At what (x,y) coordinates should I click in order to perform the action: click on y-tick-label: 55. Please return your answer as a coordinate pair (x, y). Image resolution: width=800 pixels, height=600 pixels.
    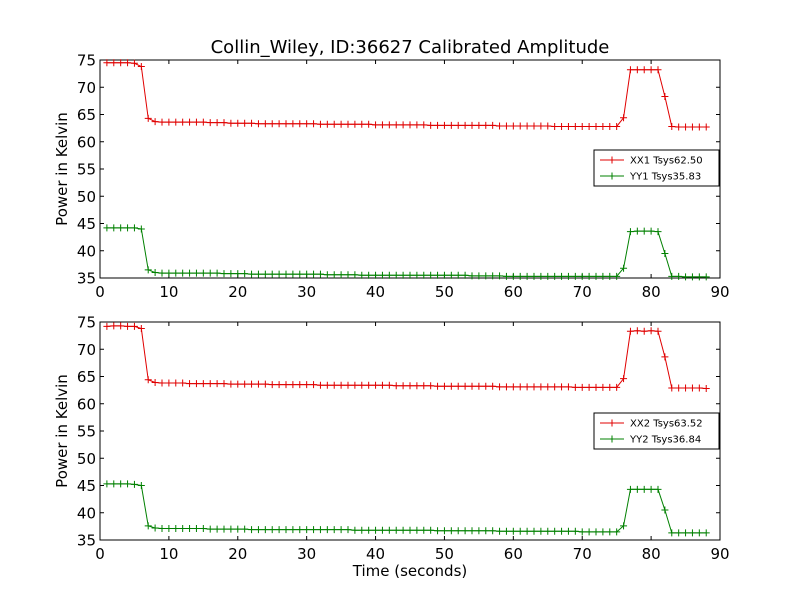
    Looking at the image, I should click on (86, 170).